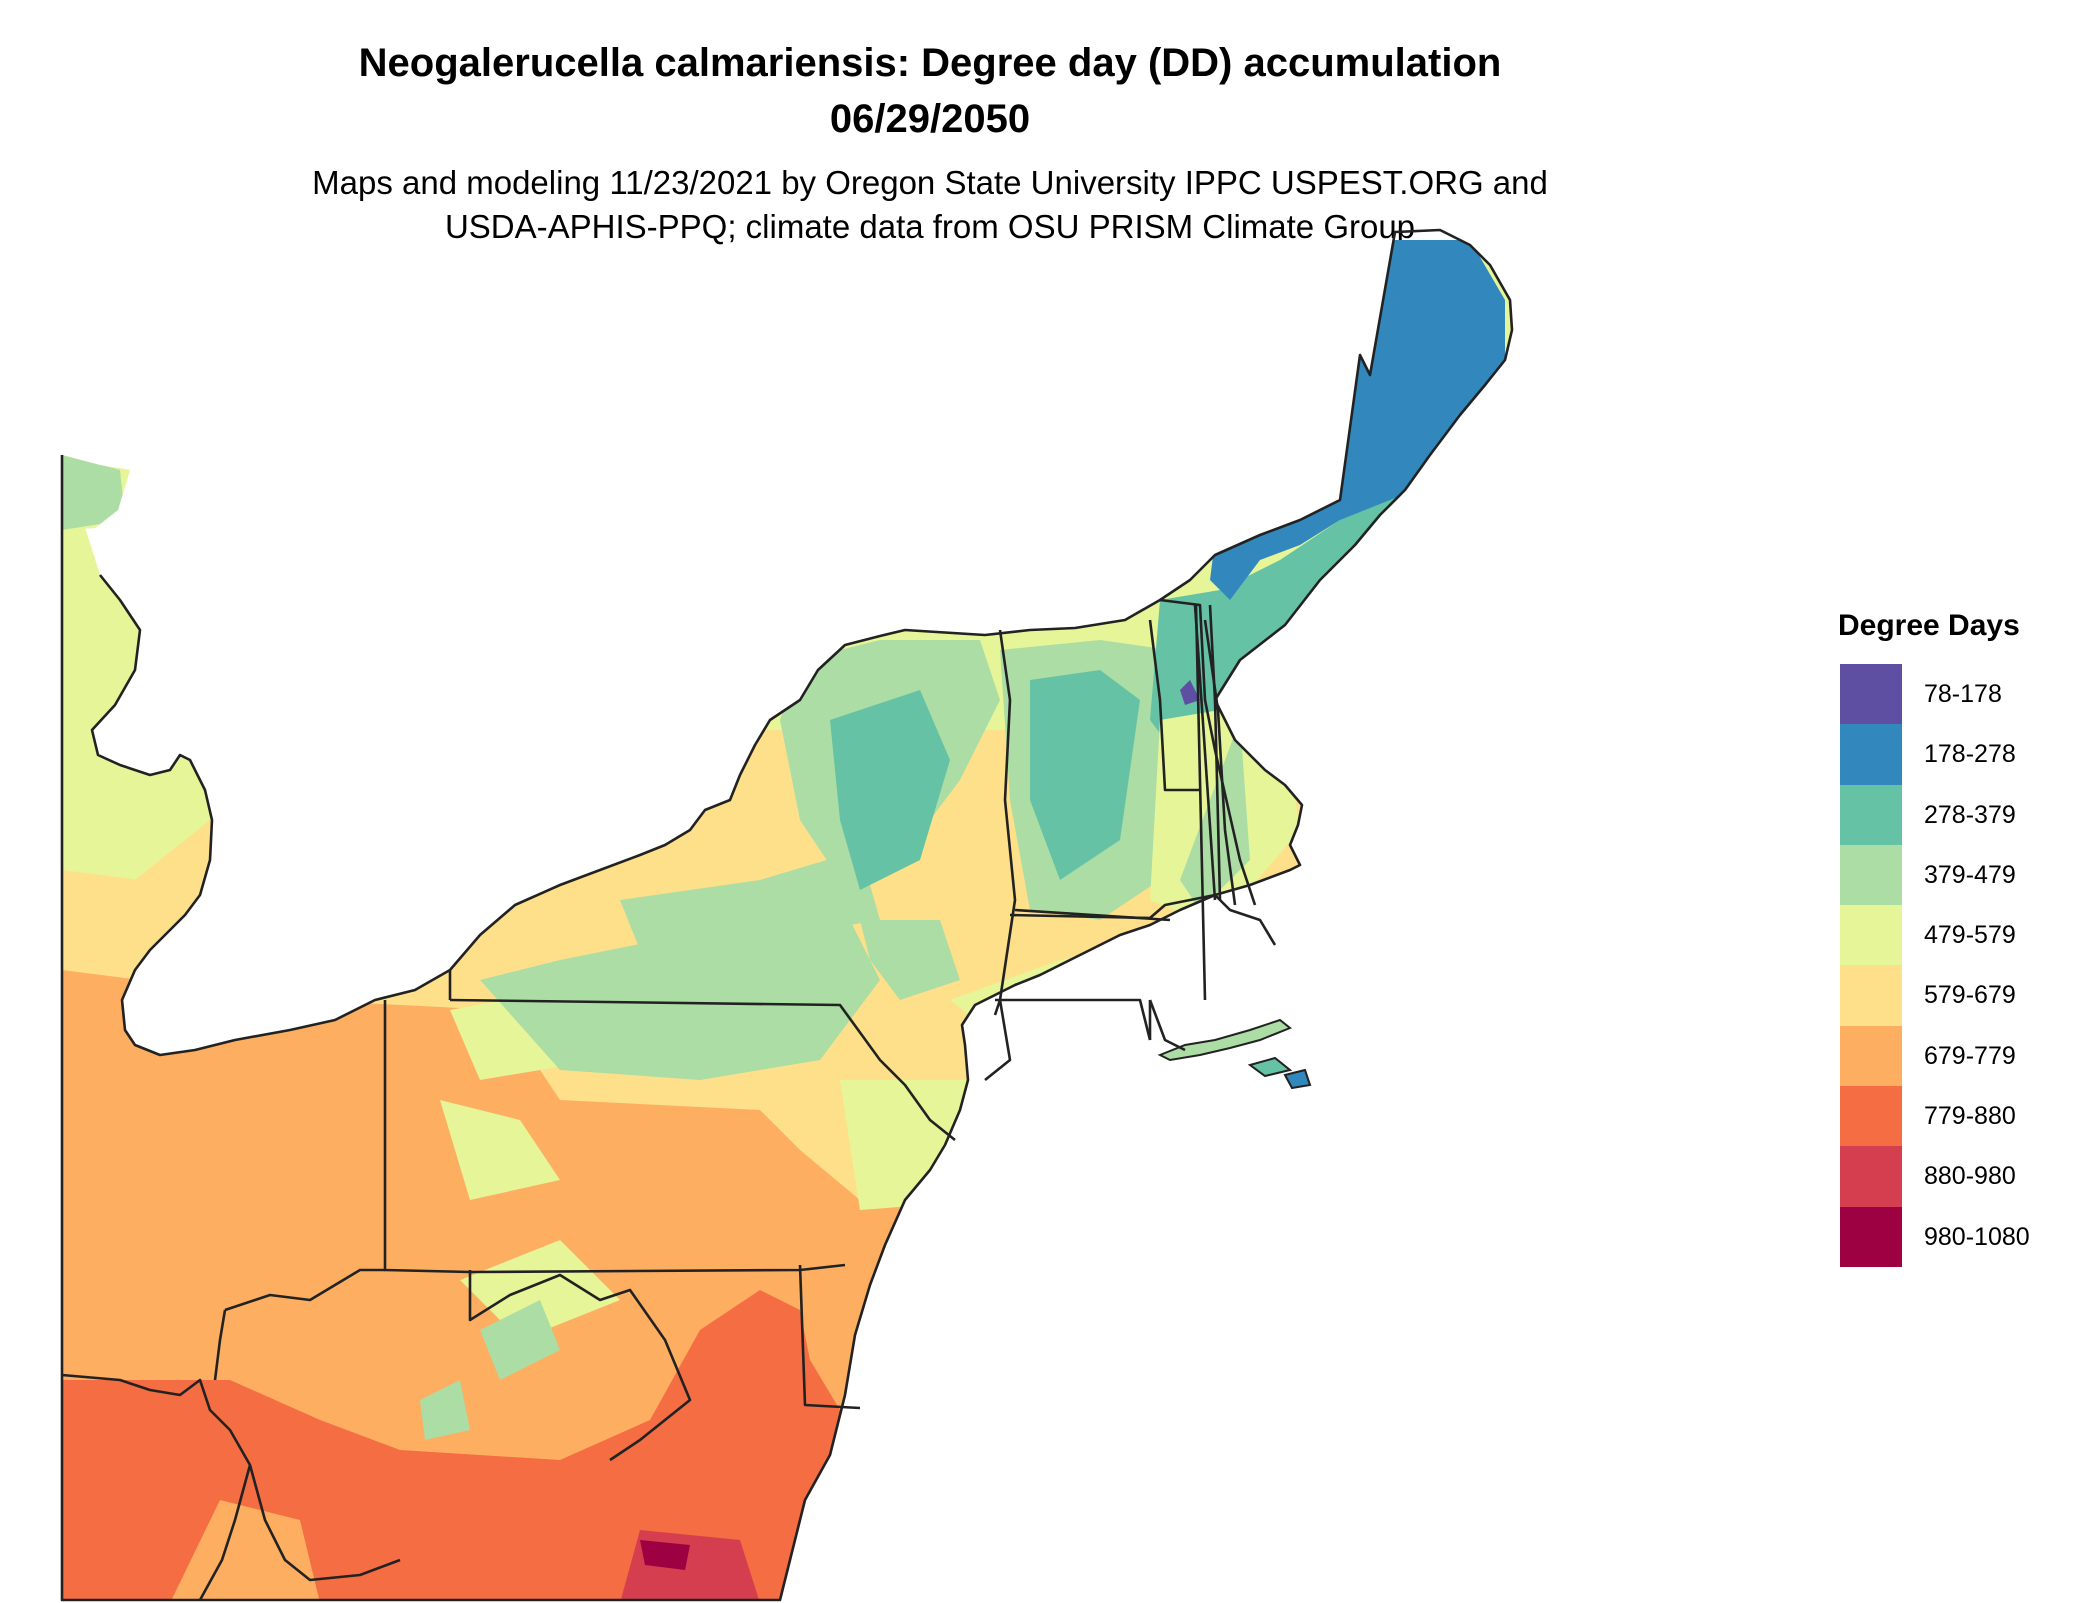  I want to click on legend-label: 779-880, so click(1970, 1116).